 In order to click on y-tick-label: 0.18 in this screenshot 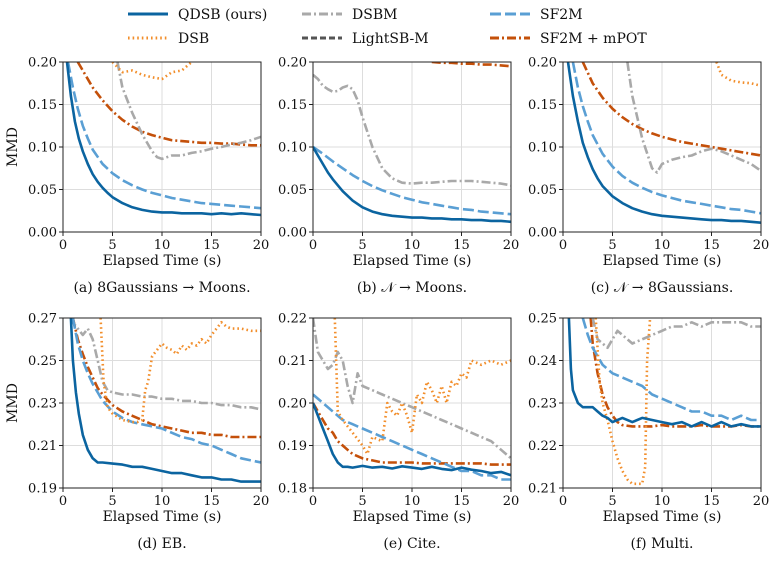, I will do `click(292, 489)`.